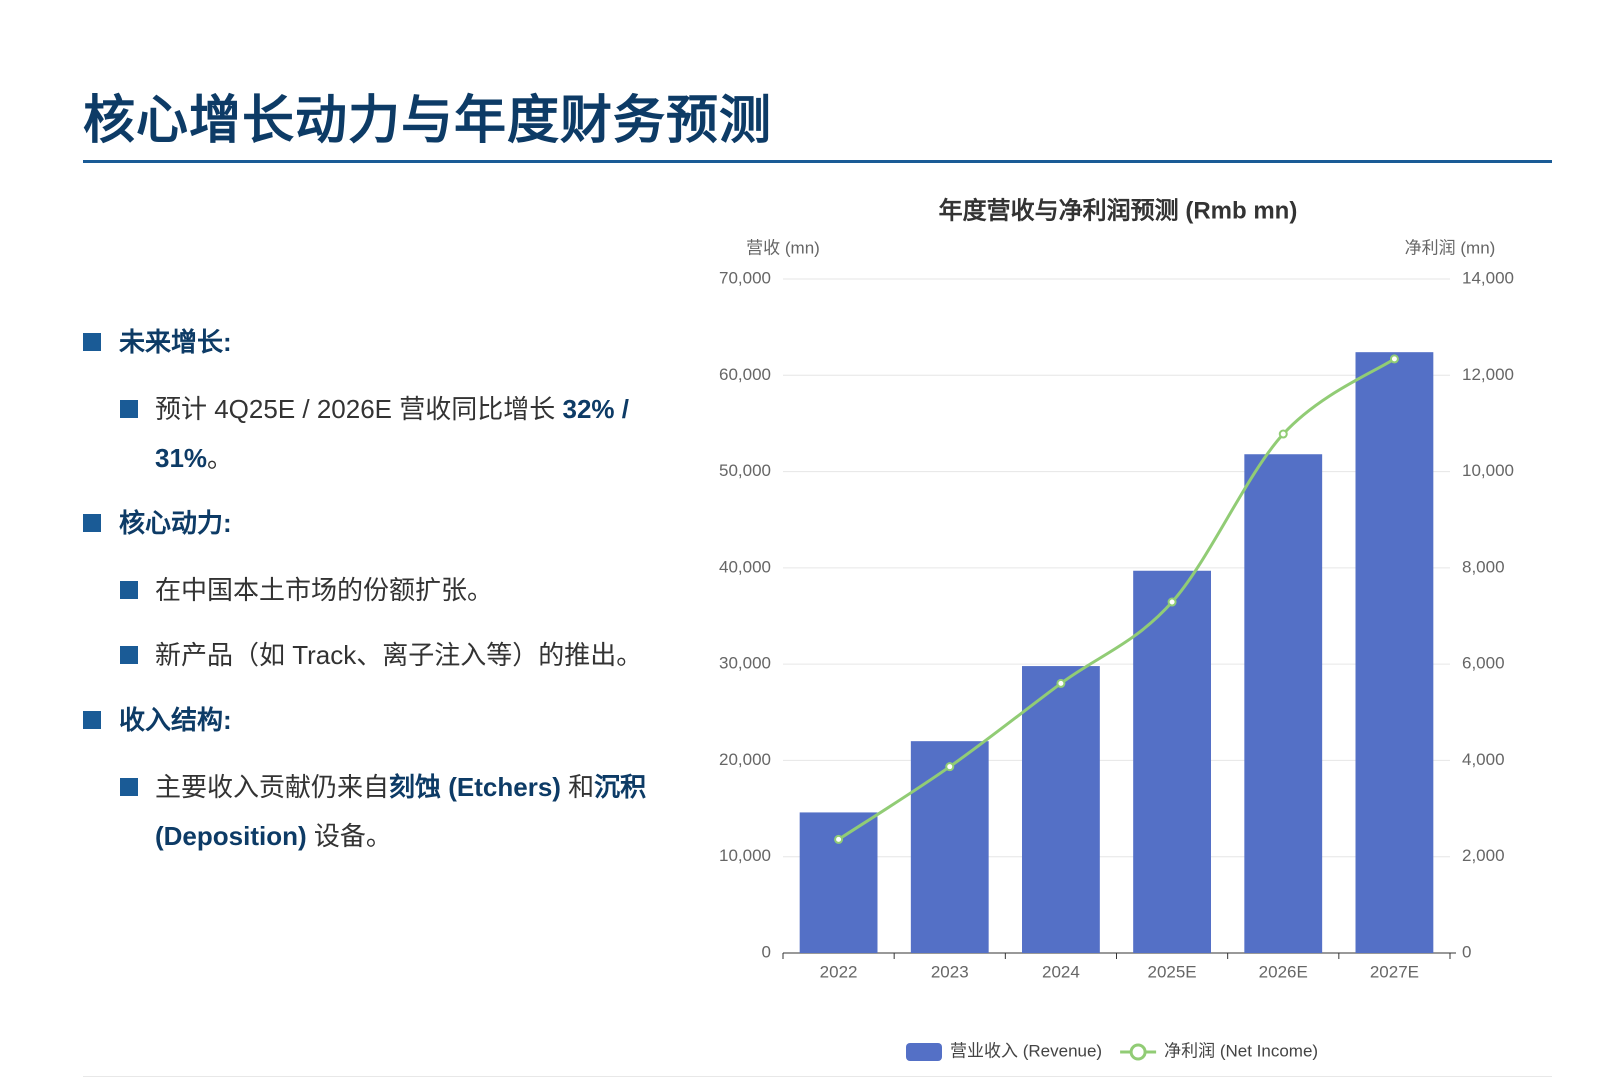 This screenshot has width=1615, height=1080. What do you see at coordinates (1466, 951) in the screenshot?
I see `y2-tick-label: 0` at bounding box center [1466, 951].